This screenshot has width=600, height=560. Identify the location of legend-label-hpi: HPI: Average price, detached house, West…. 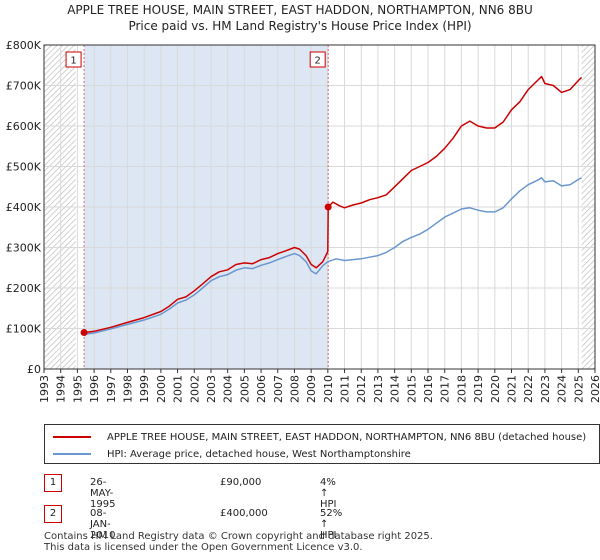
(259, 454).